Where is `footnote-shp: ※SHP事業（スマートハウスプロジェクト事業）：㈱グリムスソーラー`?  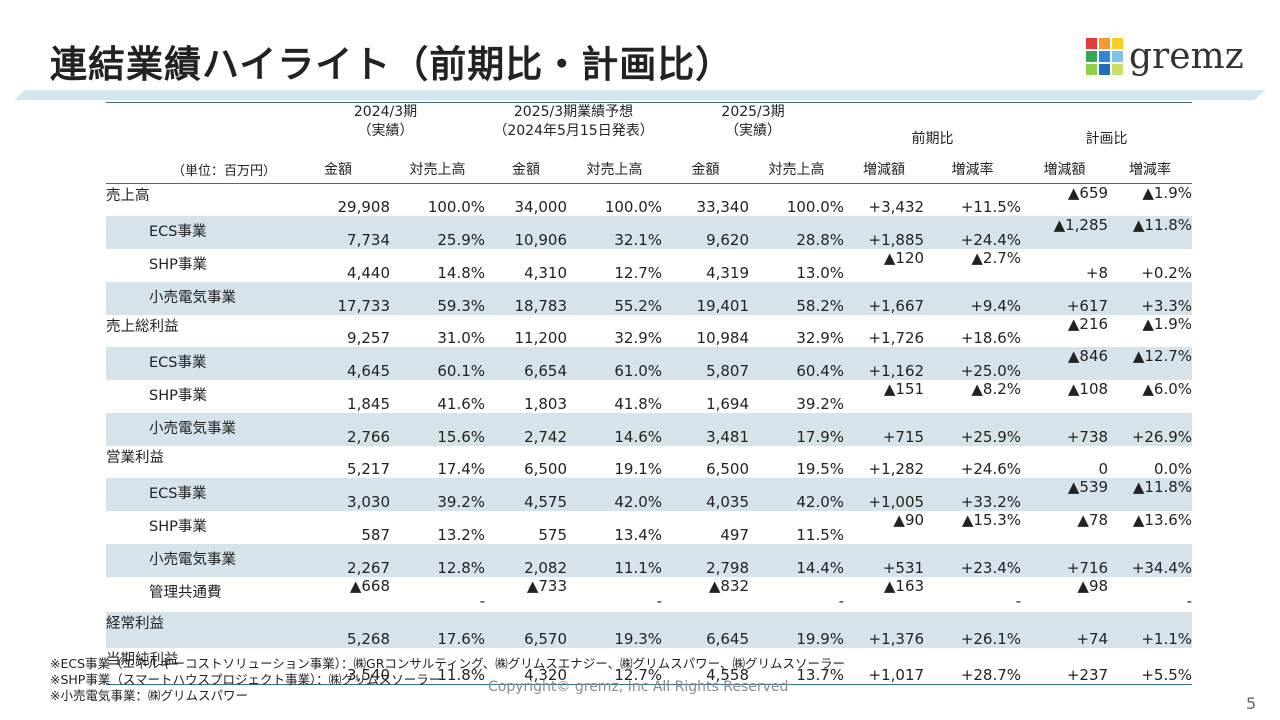
footnote-shp: ※SHP事業（スマートハウスプロジェクト事業）：㈱グリムスソーラー is located at coordinates (246, 679).